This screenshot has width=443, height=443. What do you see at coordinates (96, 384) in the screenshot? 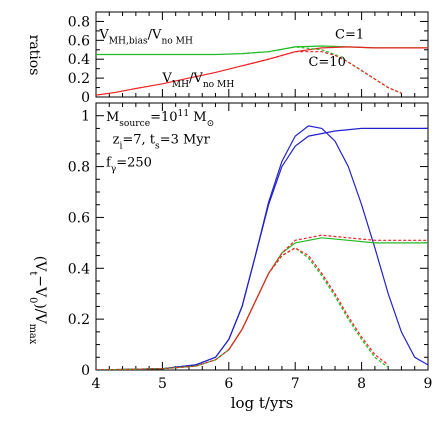
I see `x-tick-label: 4` at bounding box center [96, 384].